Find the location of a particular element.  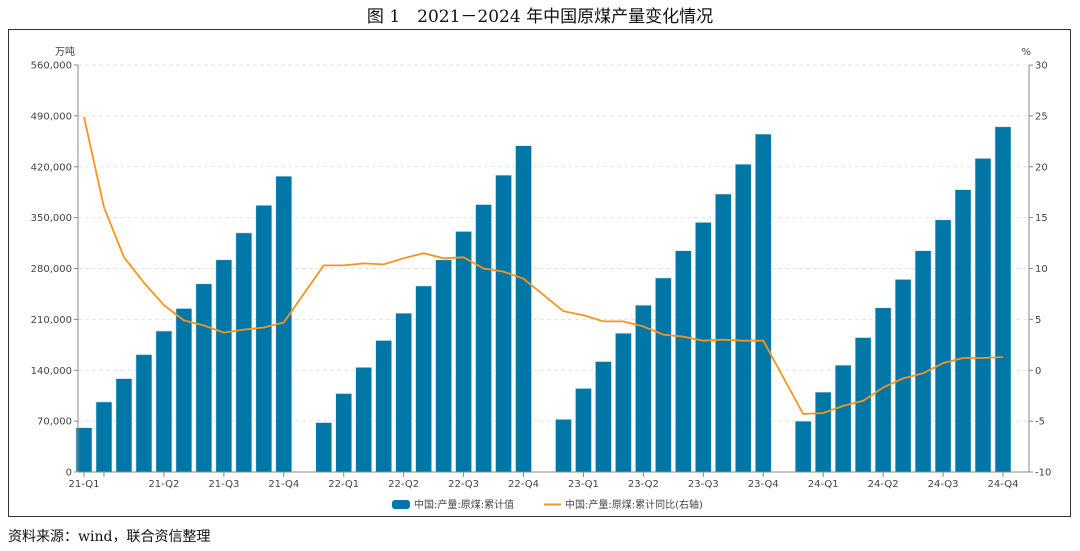

figure-title: 图 1 2021－2024 年中国原煤产量变化情况 is located at coordinates (540, 17).